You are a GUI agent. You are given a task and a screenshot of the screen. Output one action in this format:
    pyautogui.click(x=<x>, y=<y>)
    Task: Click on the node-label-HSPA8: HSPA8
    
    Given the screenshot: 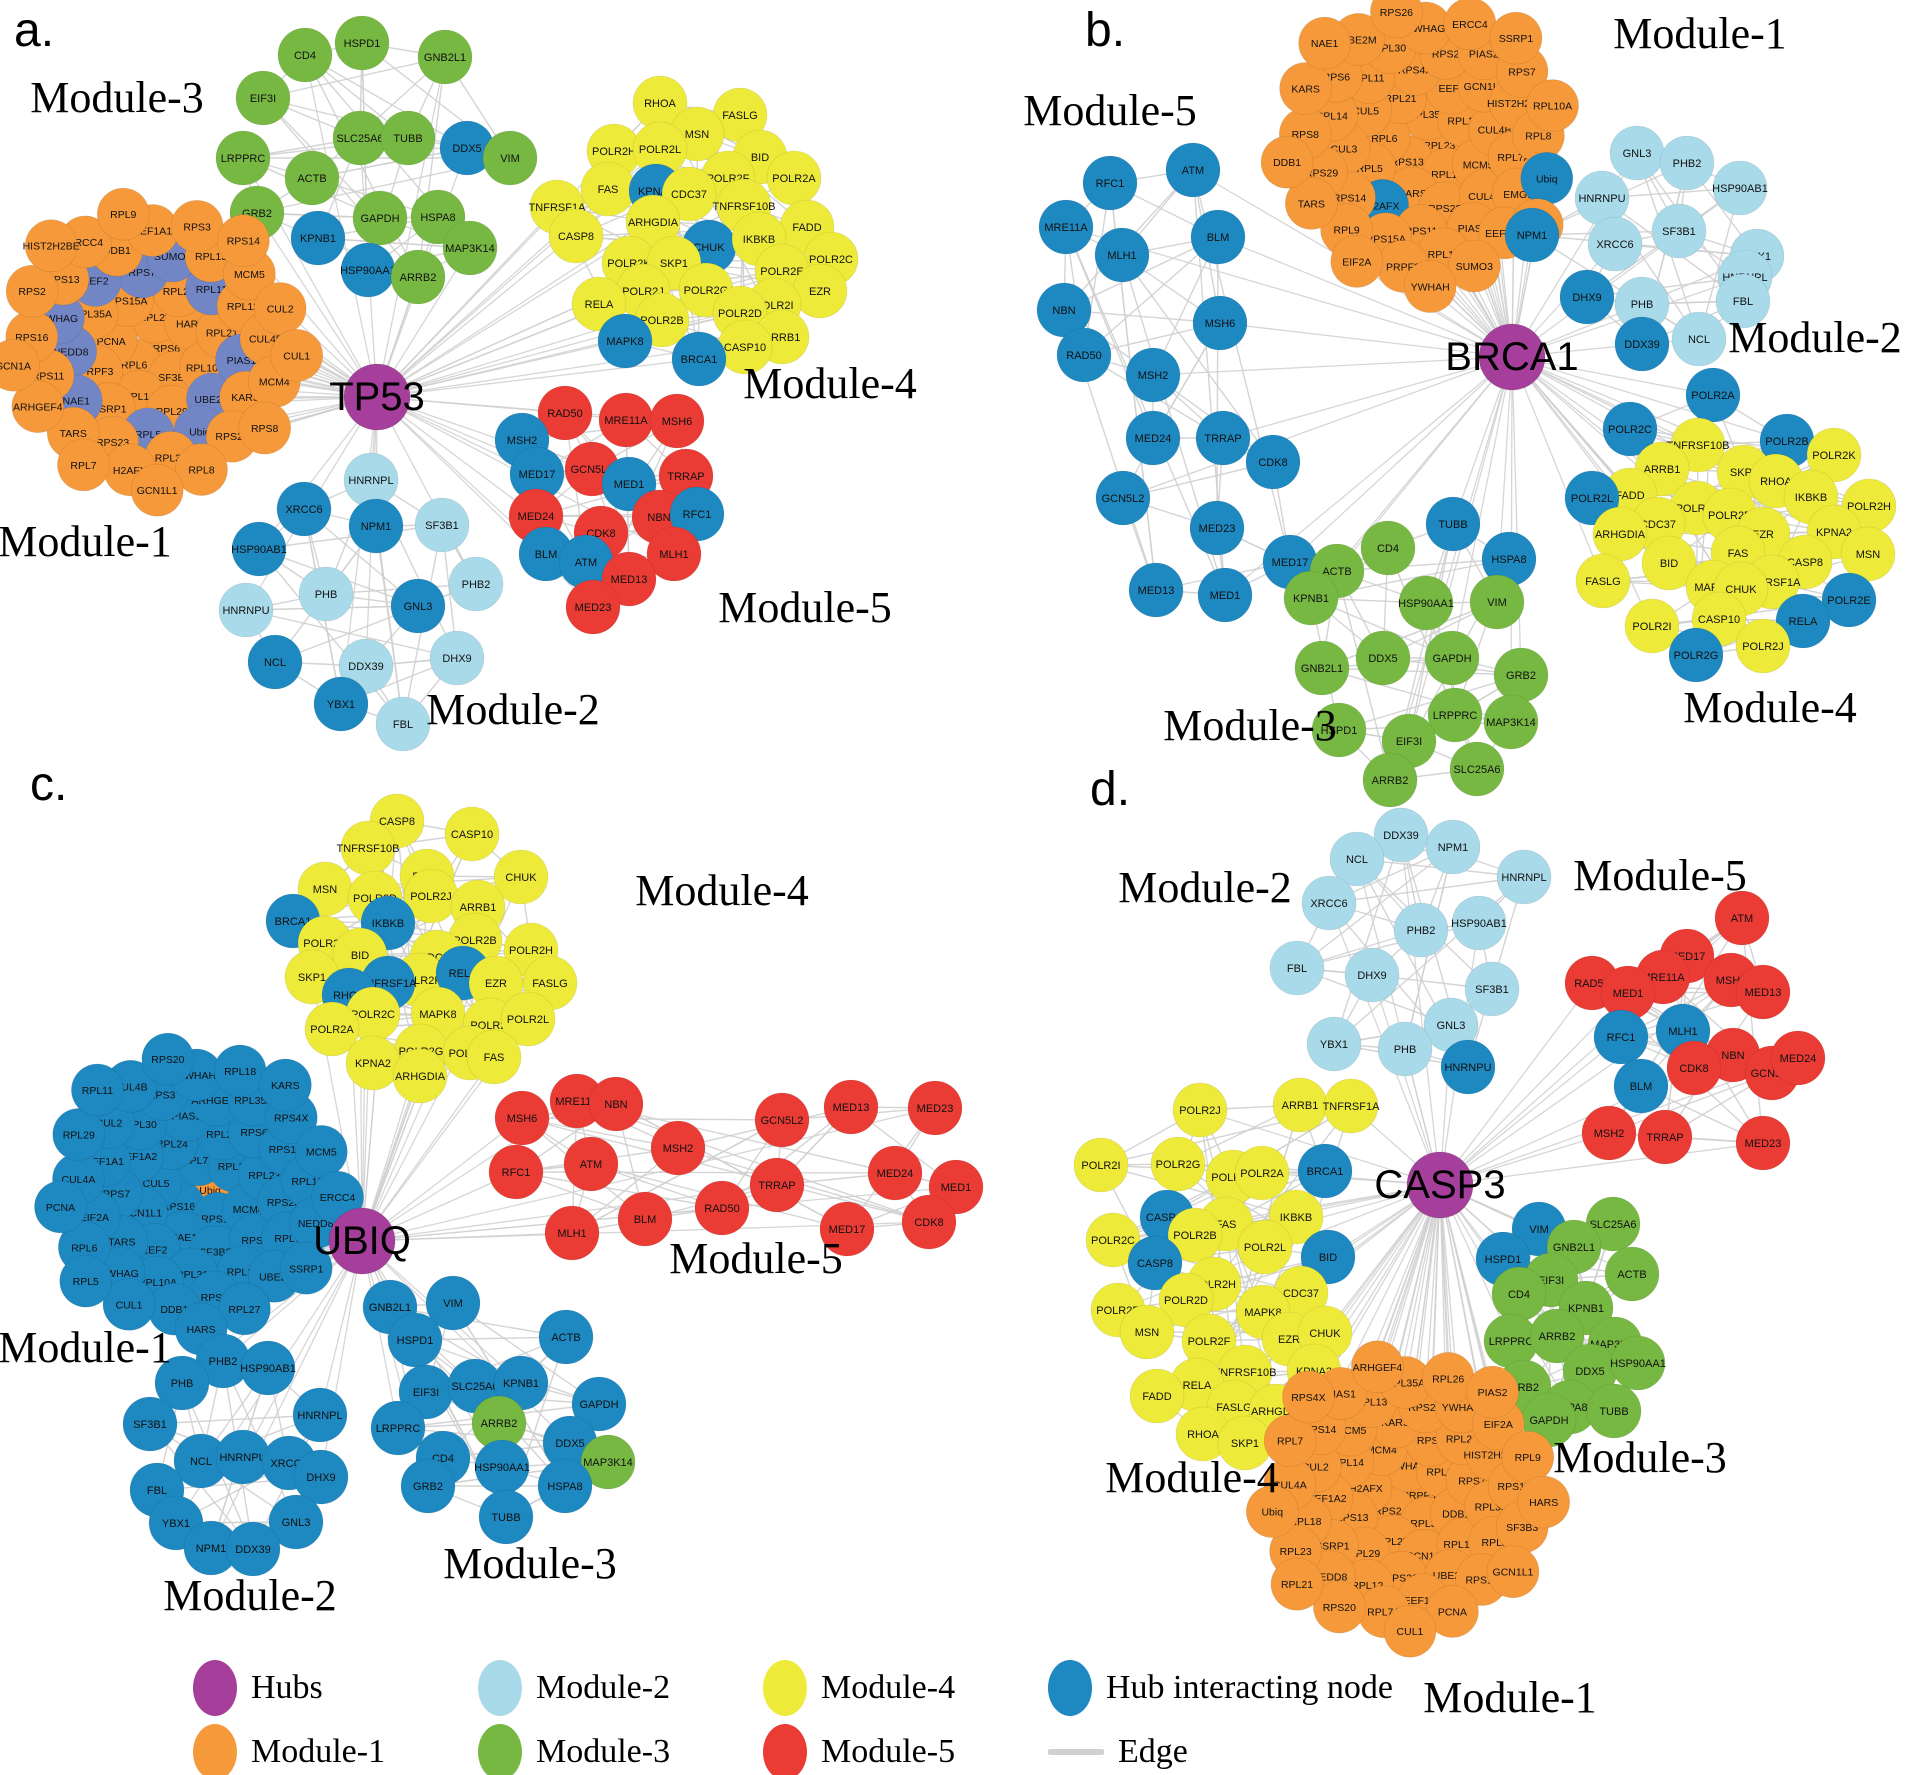 What is the action you would take?
    pyautogui.click(x=437, y=218)
    